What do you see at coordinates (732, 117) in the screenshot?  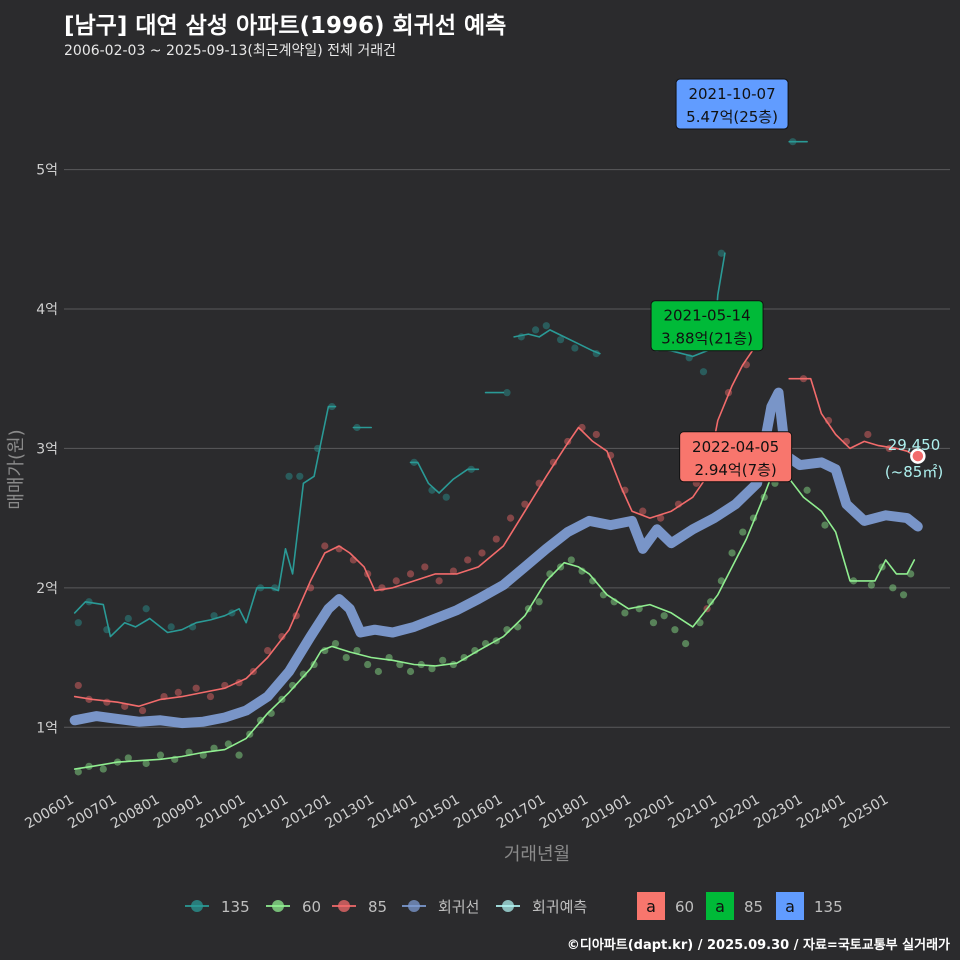 I see `label-box-price: 5.47억(25층)` at bounding box center [732, 117].